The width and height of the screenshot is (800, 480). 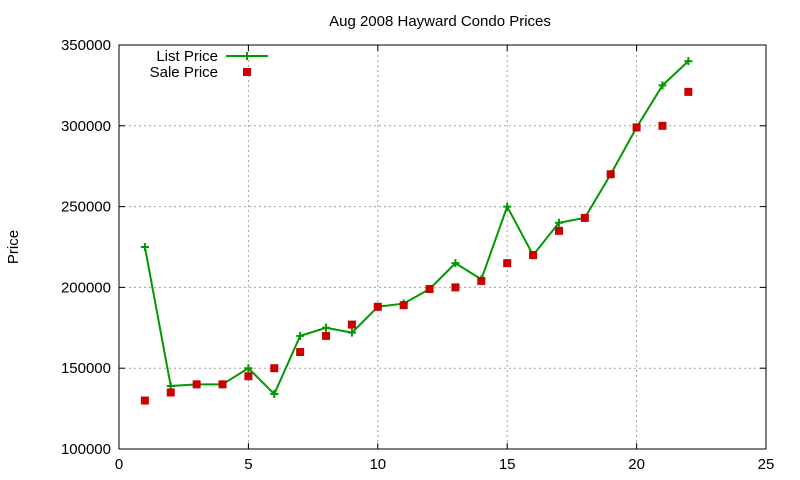 I want to click on x-tick-label: 20, so click(x=636, y=464).